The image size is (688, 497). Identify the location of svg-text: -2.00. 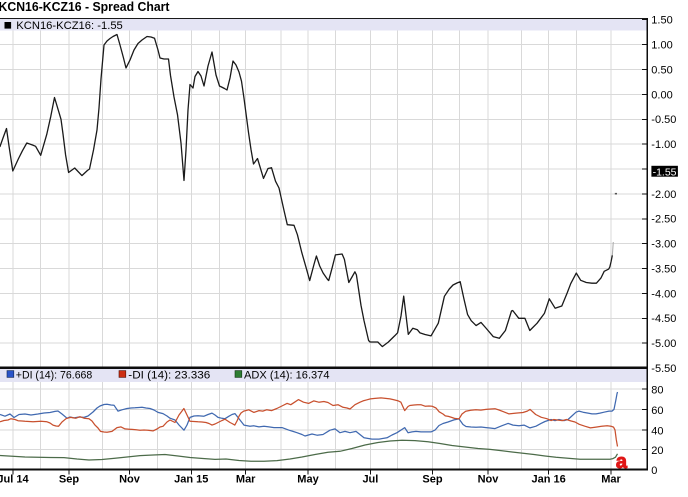
(663, 195).